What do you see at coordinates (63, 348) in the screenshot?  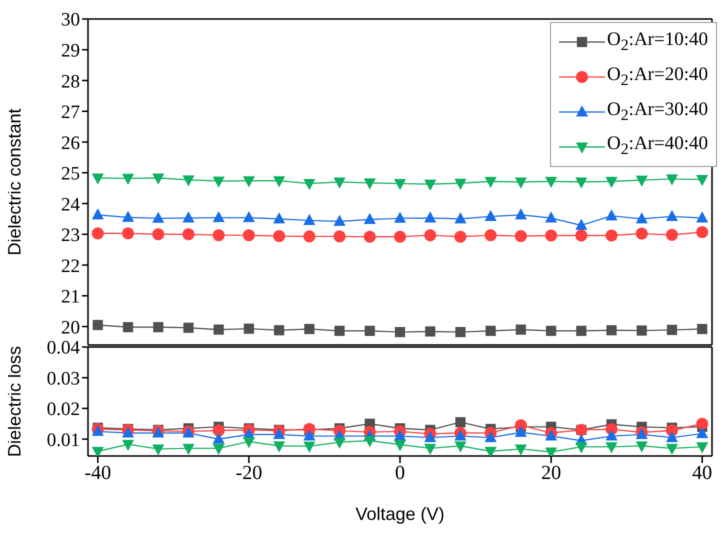 I see `y-tick-label: 0.04` at bounding box center [63, 348].